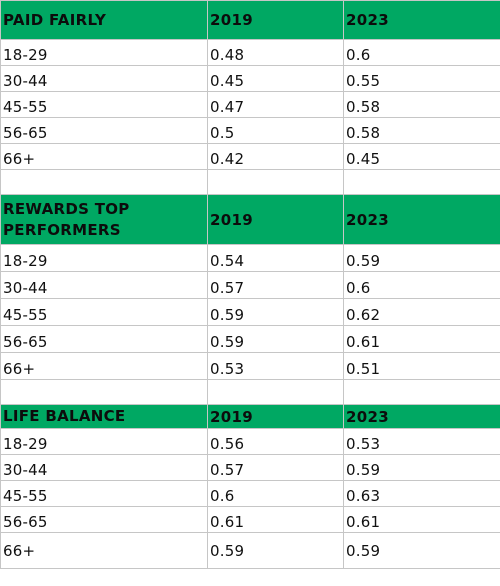 This screenshot has width=500, height=586. What do you see at coordinates (104, 219) in the screenshot?
I see `section-title: REWARDS TOP PERFORMERS` at bounding box center [104, 219].